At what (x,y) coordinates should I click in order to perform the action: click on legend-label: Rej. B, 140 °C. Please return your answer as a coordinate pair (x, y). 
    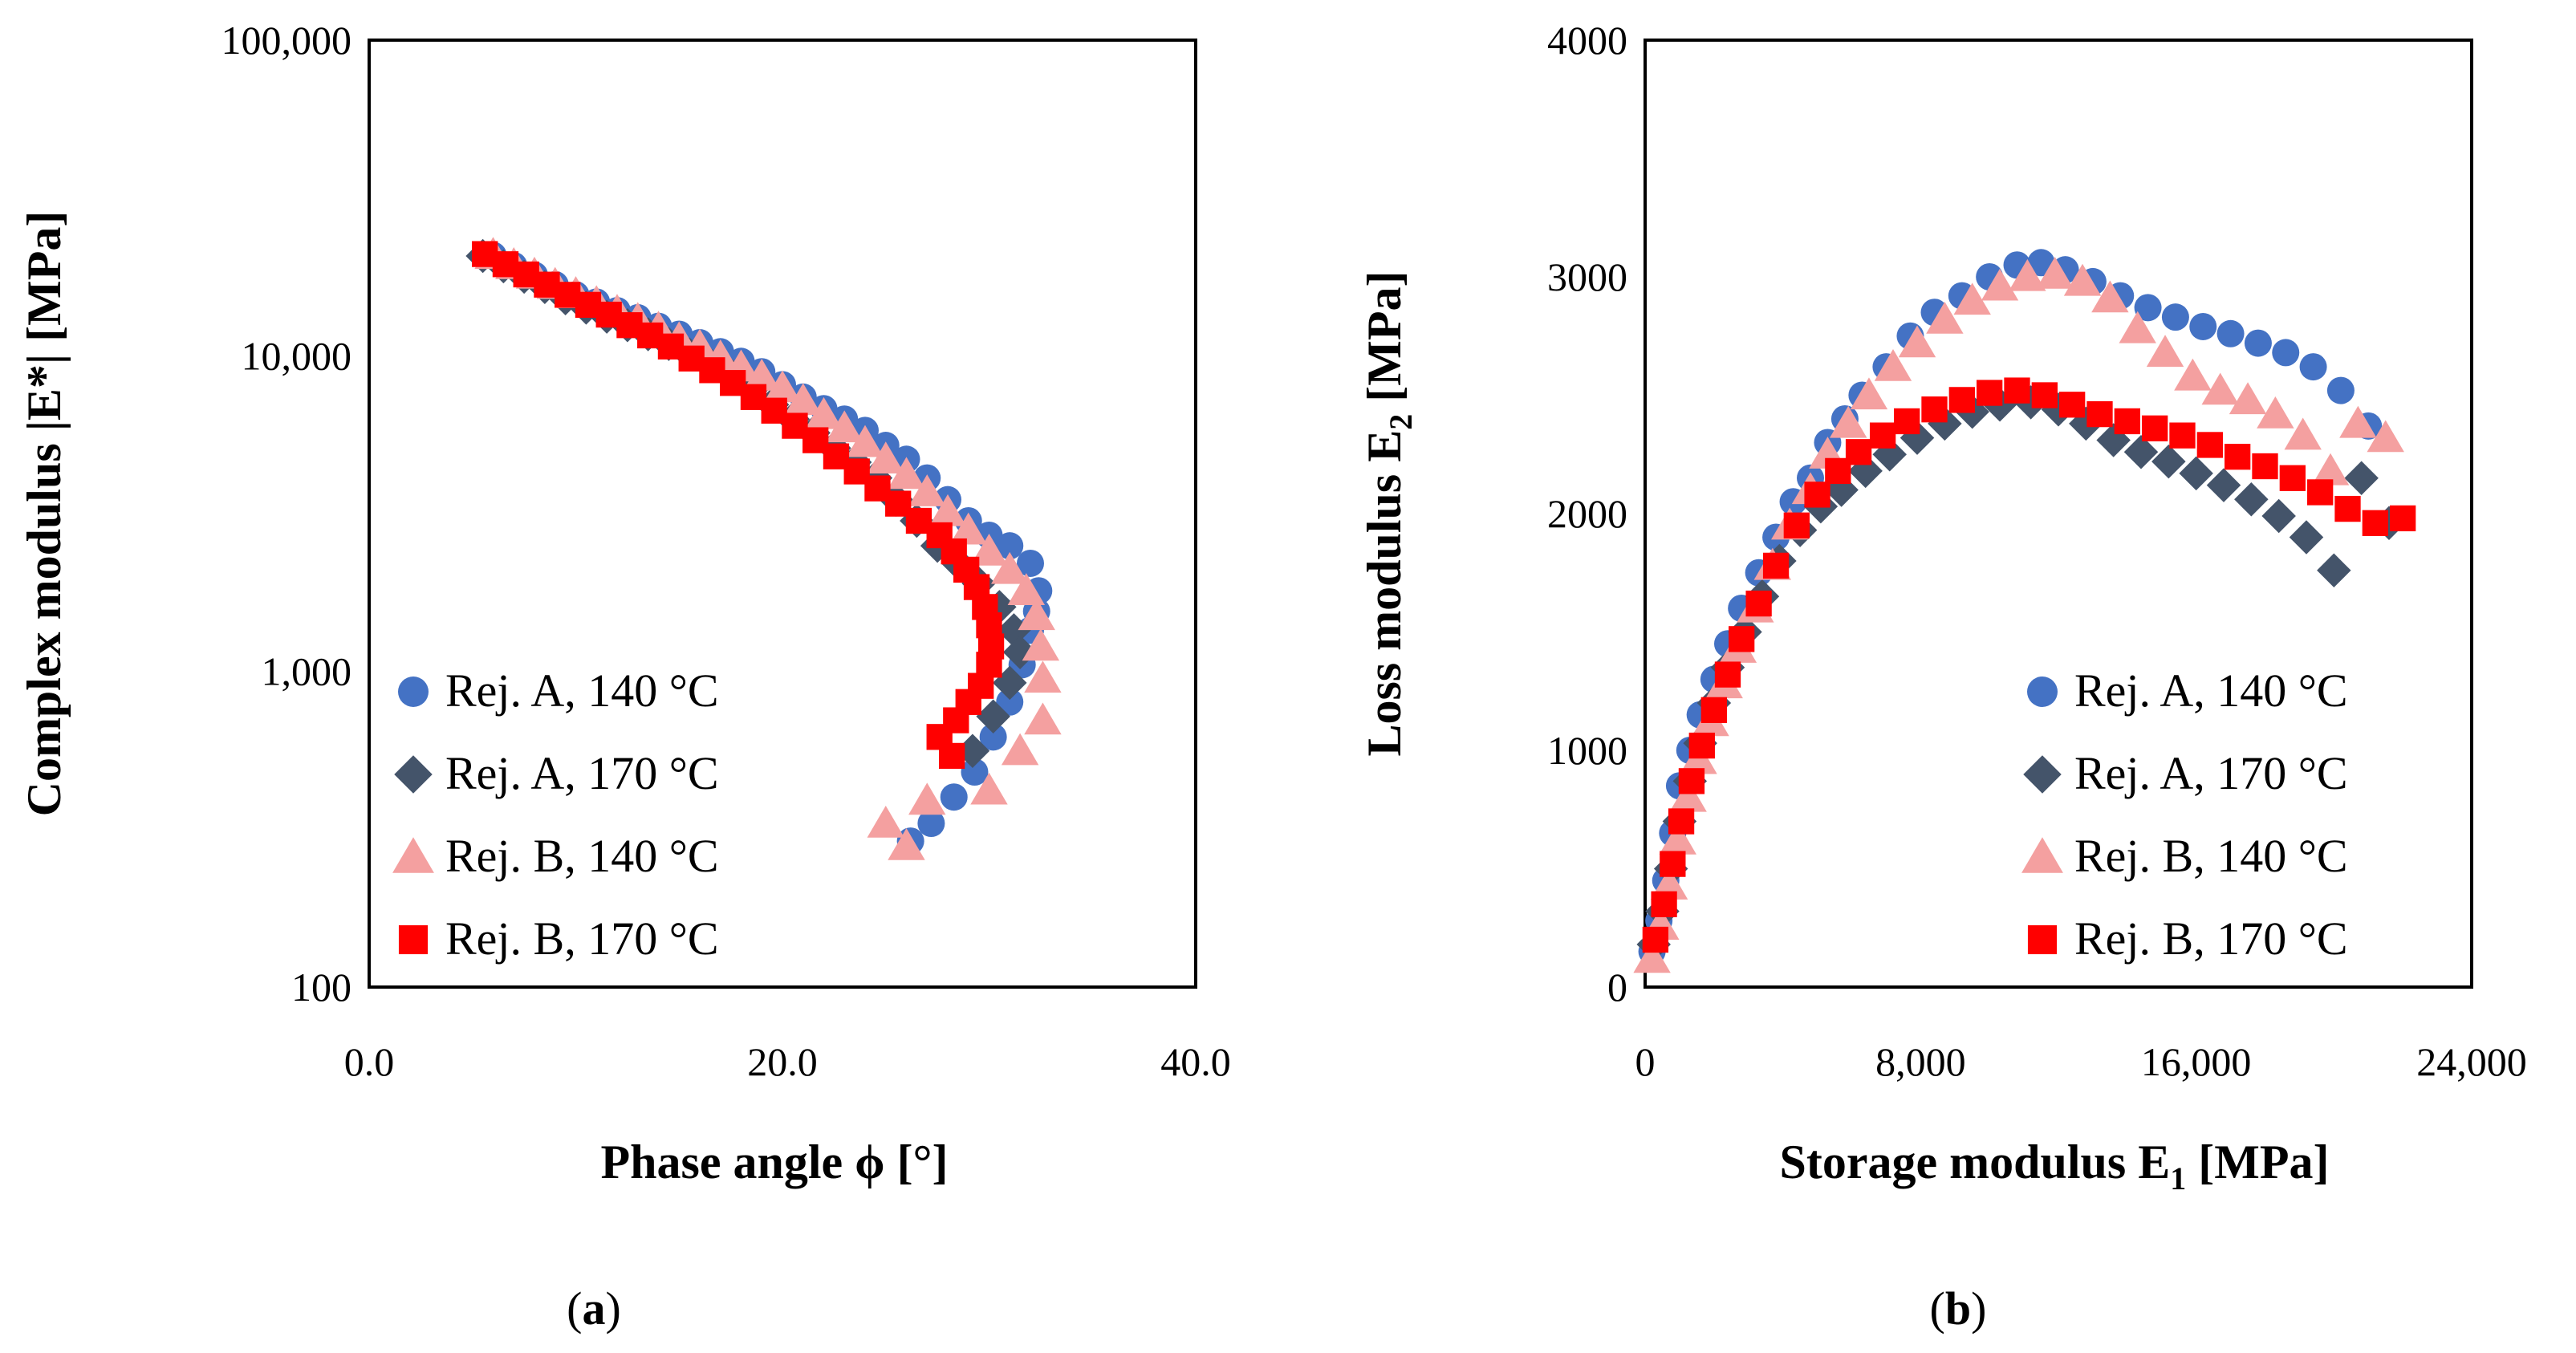
    Looking at the image, I should click on (2211, 856).